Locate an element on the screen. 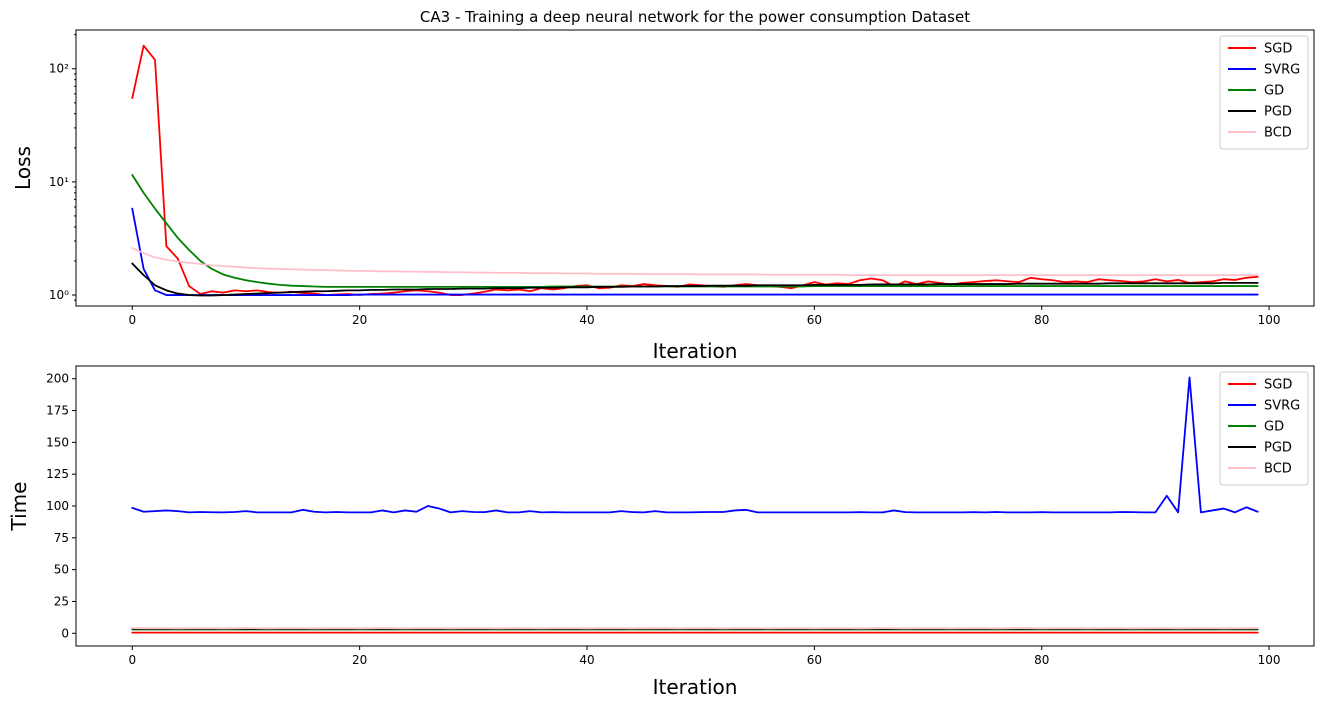 This screenshot has height=712, width=1324. series-line-bcd is located at coordinates (694, 261).